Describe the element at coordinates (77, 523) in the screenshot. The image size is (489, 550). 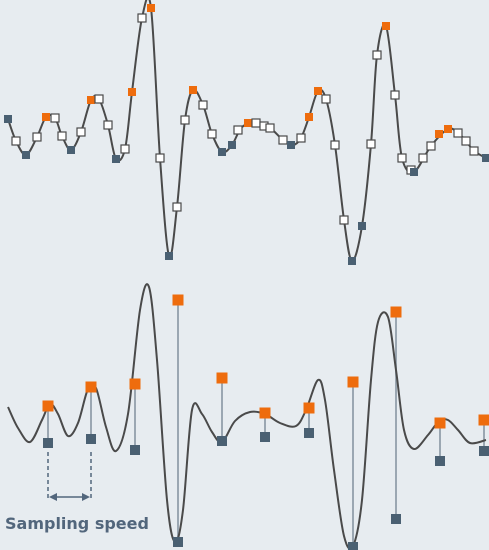
I see `sampling-speed-label: Sampling speed` at that location.